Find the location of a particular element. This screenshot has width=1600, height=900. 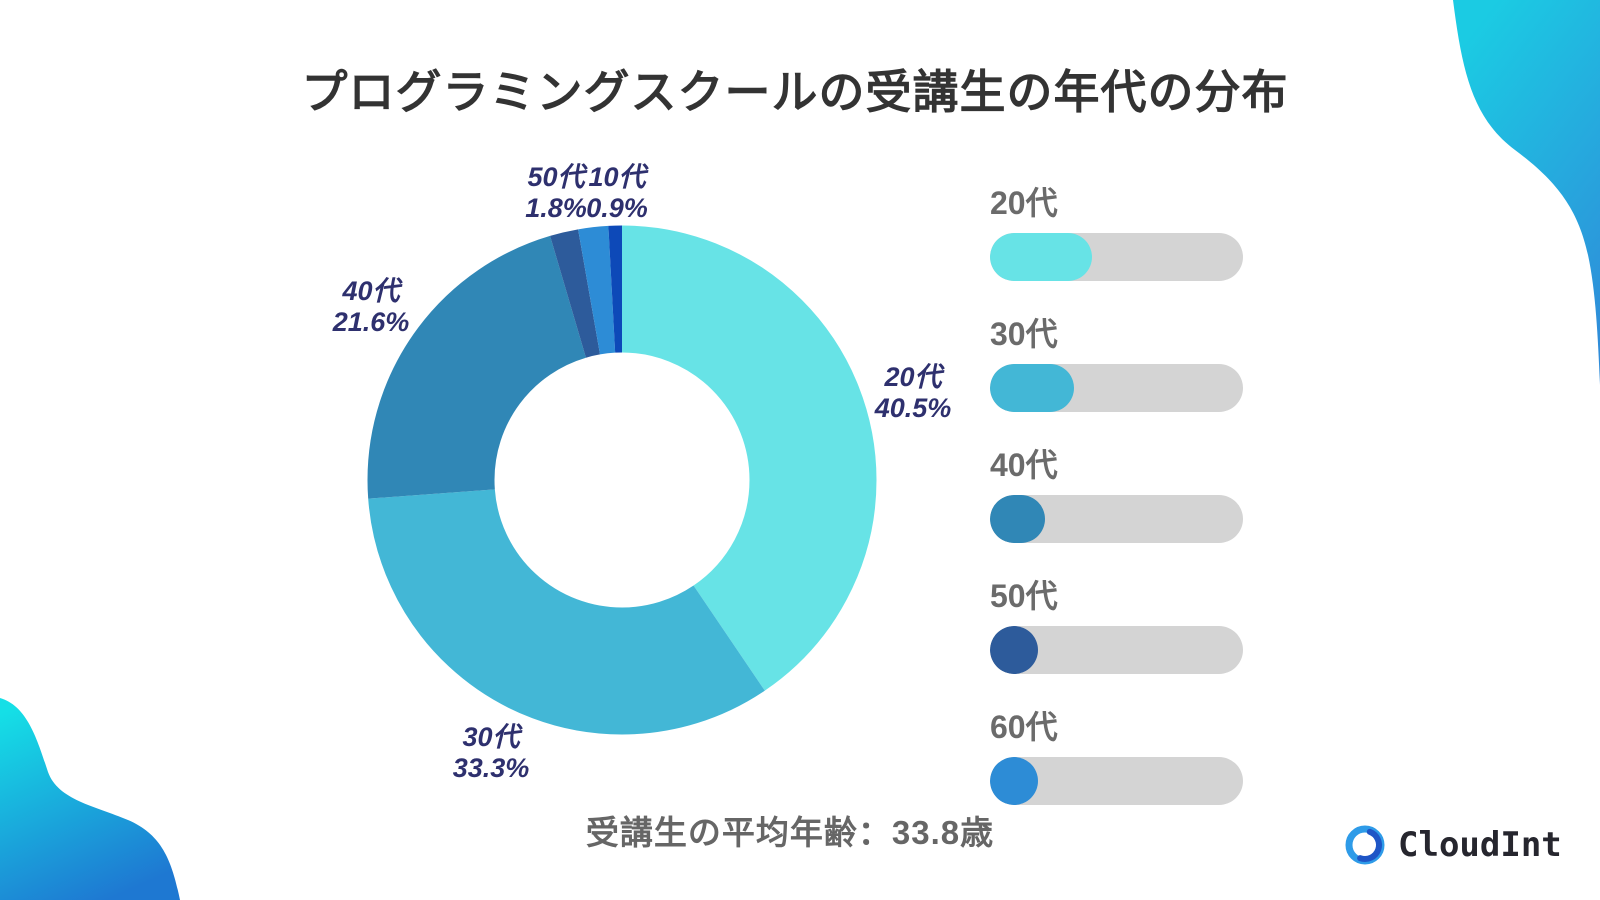

legend-item-30代: 30代 is located at coordinates (1120, 360).